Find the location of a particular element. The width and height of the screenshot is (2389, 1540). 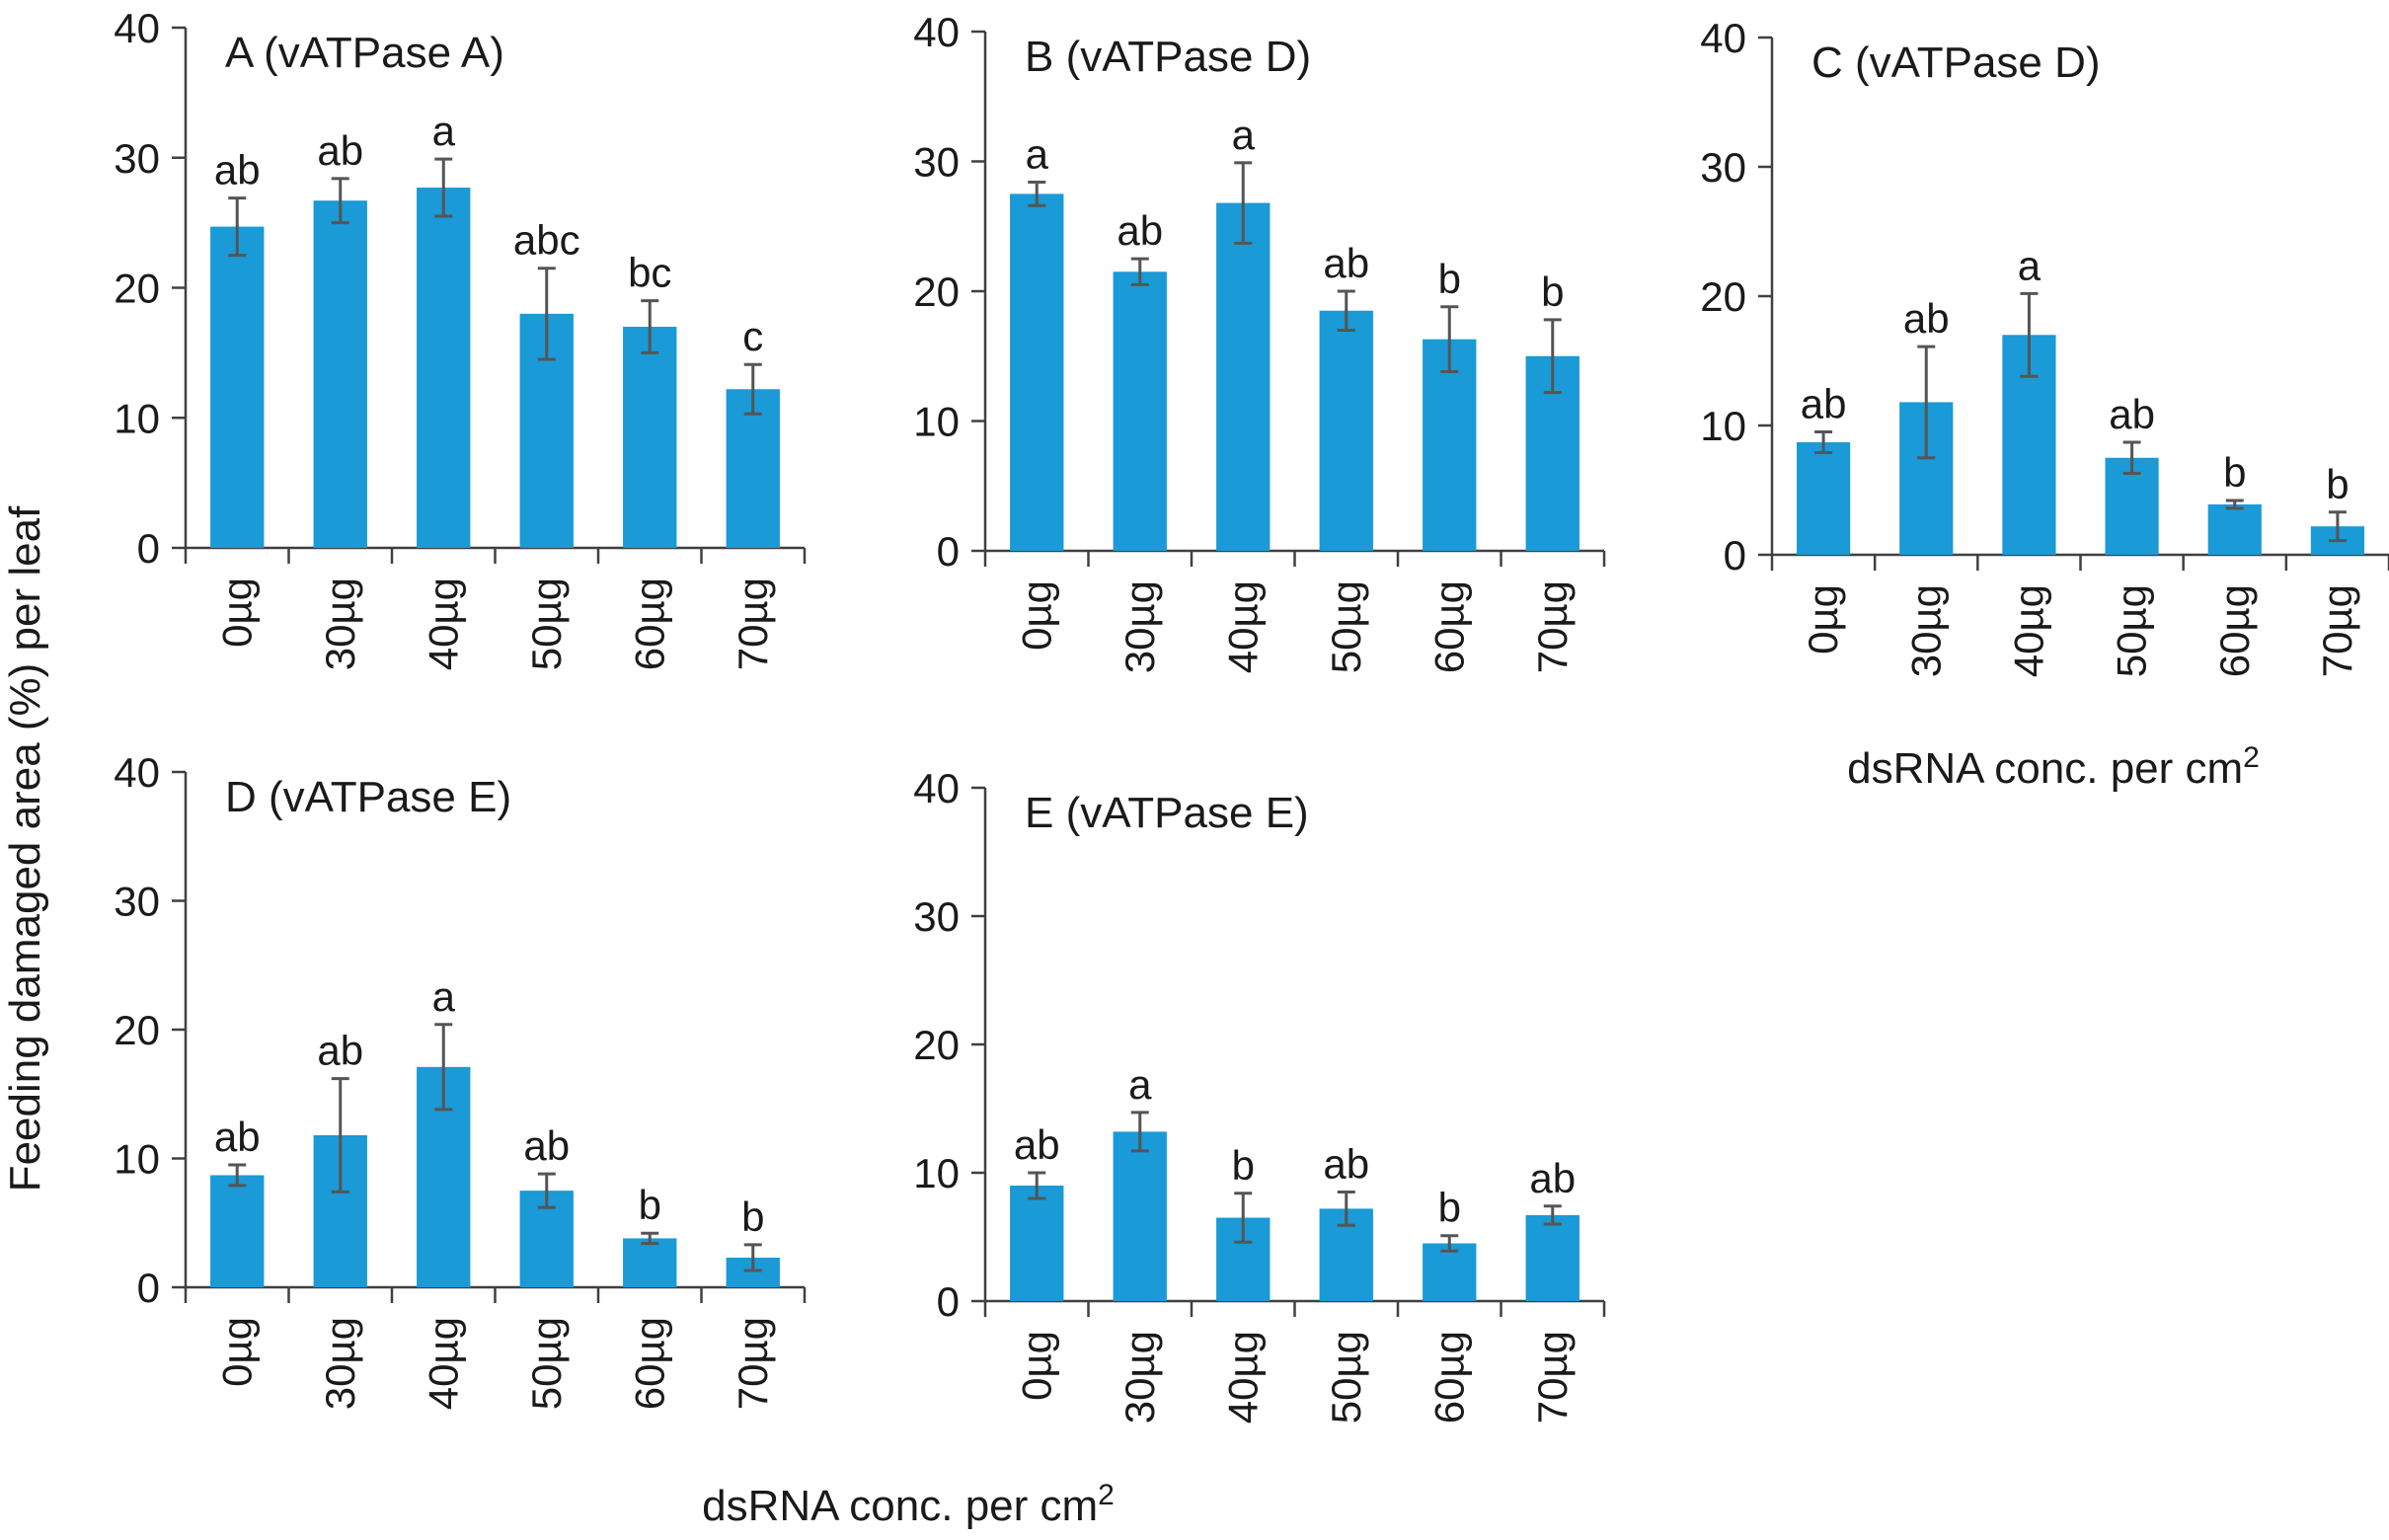

panel-title: A (vATPase A) is located at coordinates (364, 53).